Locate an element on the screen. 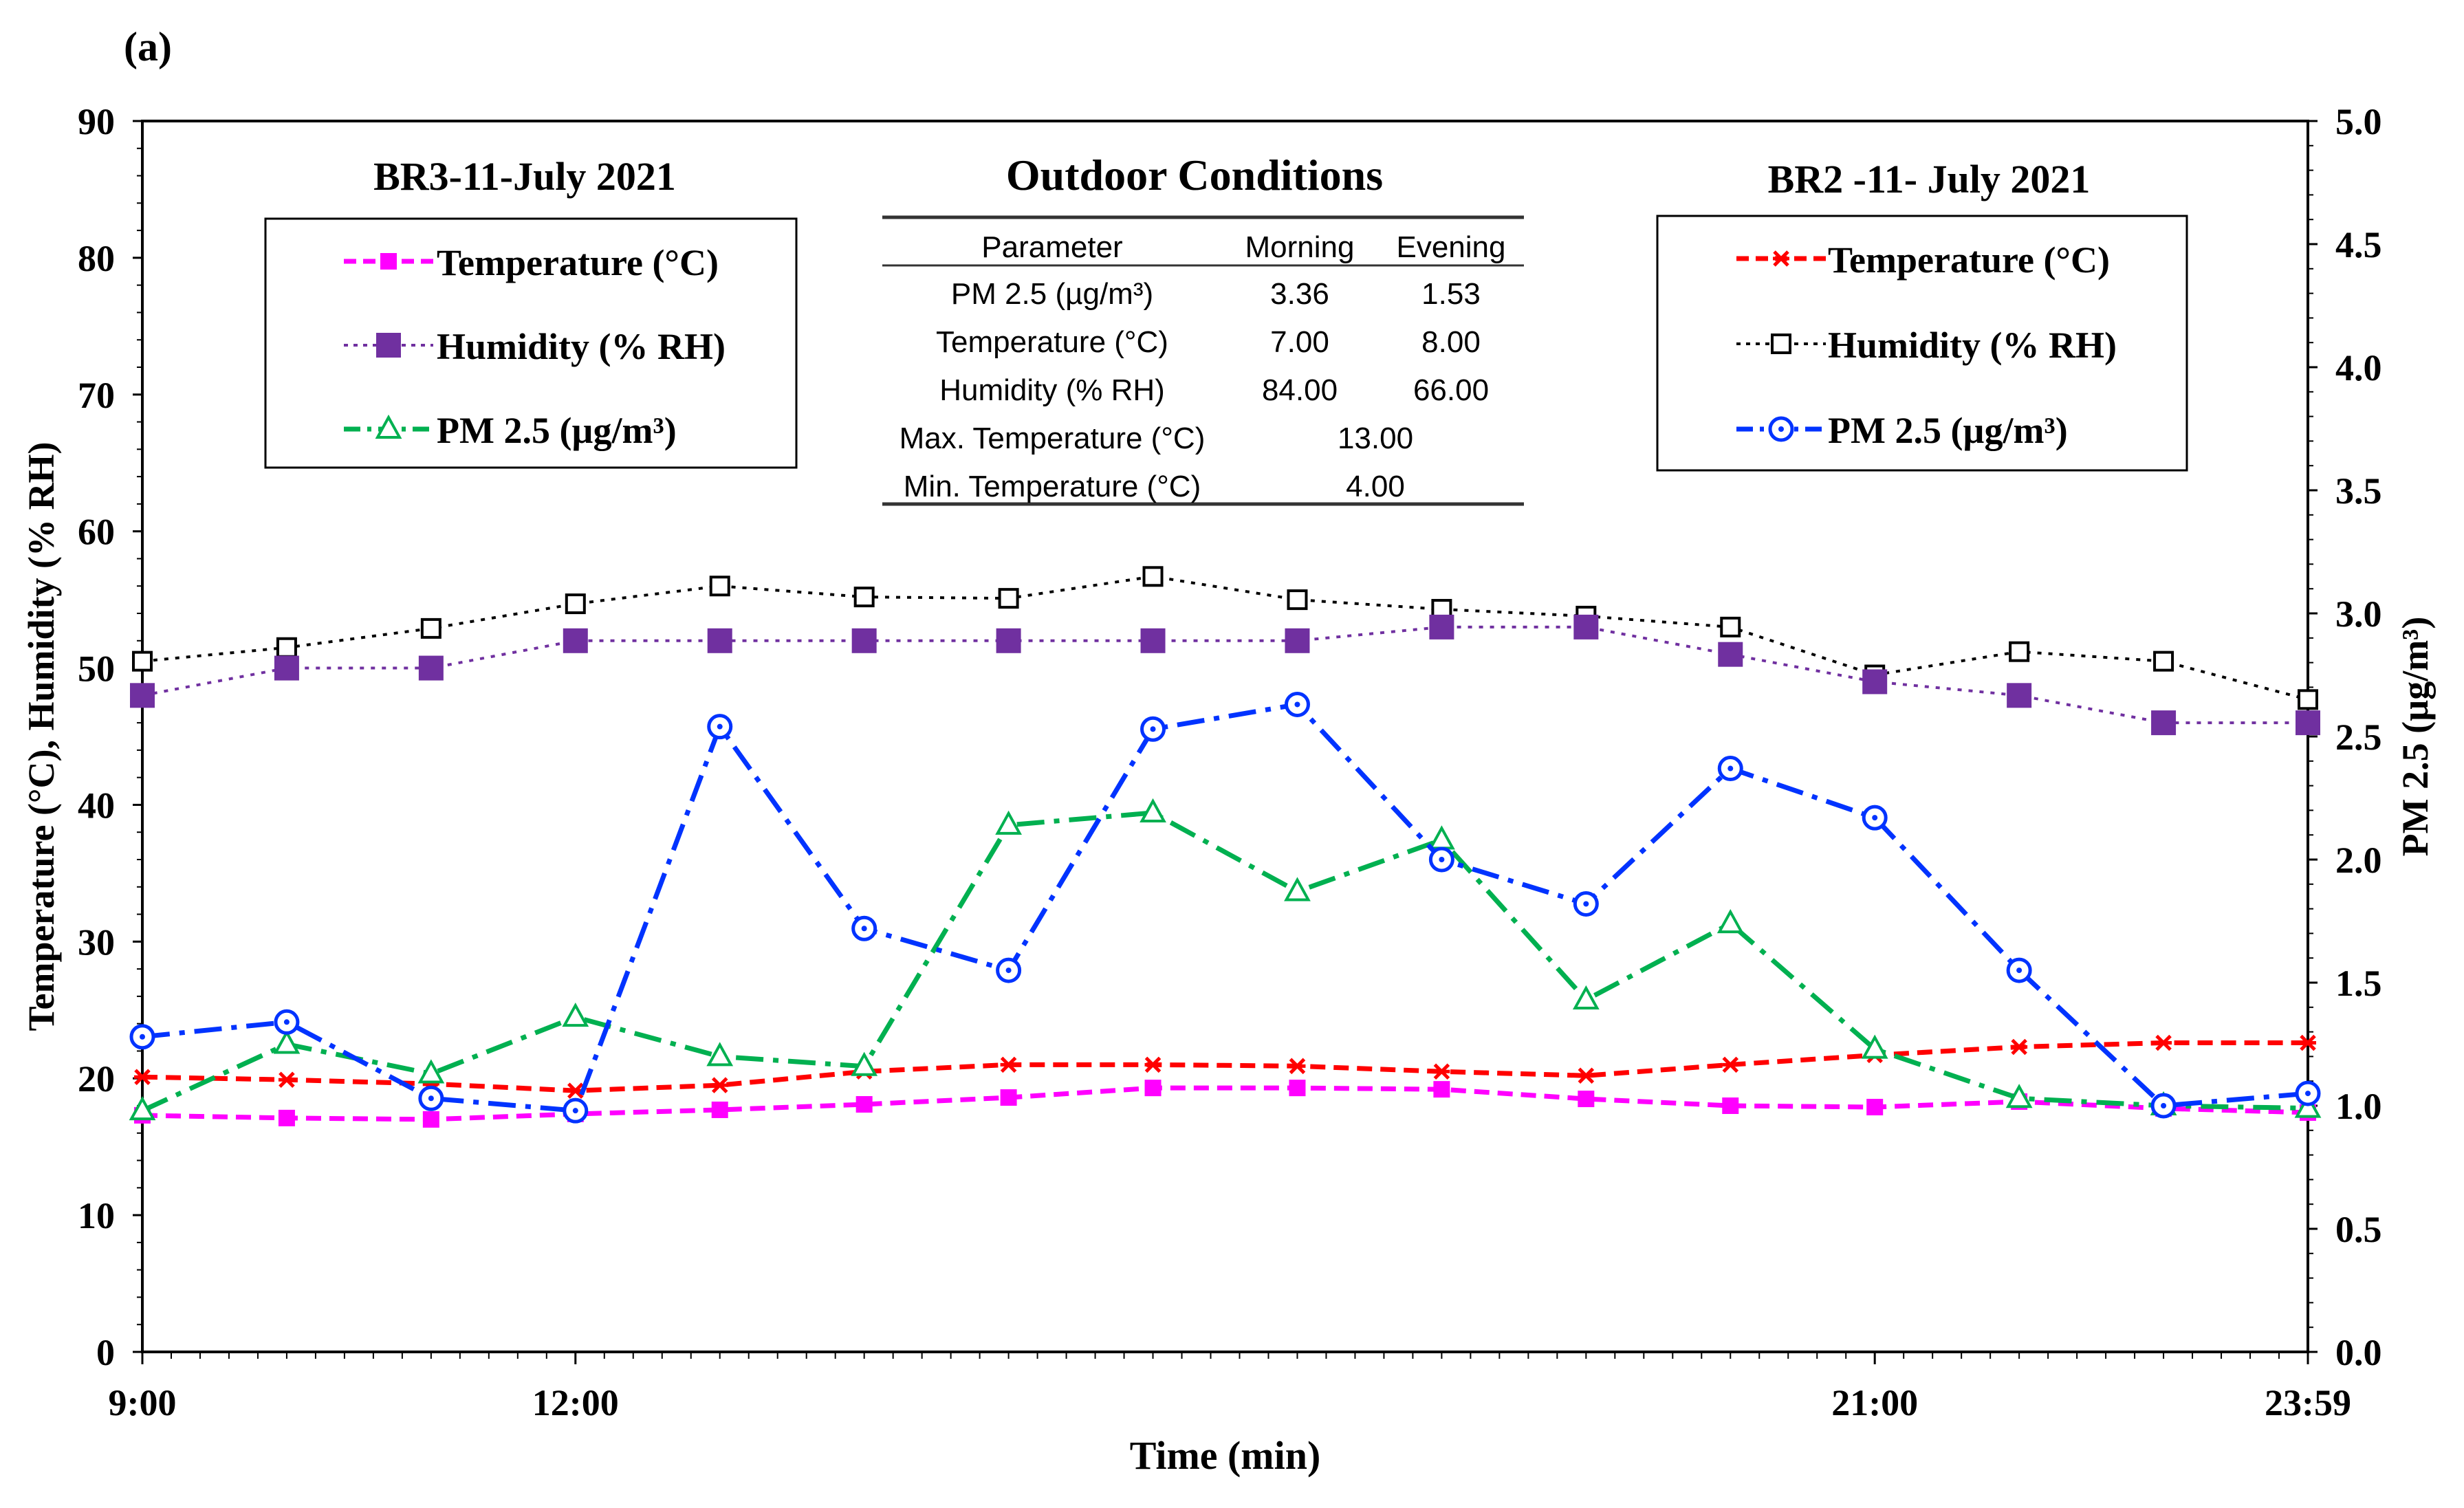  y-left-tick-label: 30 is located at coordinates (97, 942).